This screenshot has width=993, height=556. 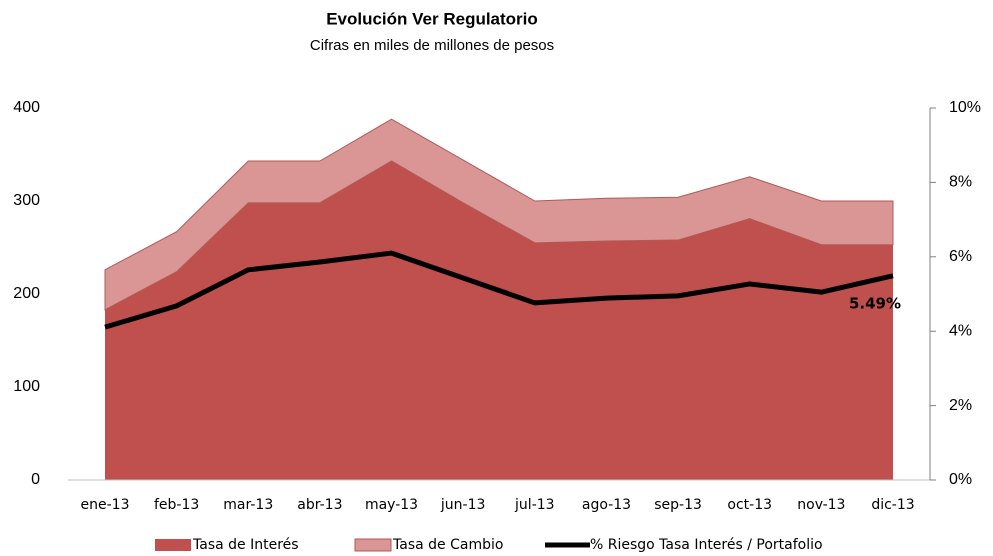 I want to click on data-label: 5.49%, so click(x=875, y=303).